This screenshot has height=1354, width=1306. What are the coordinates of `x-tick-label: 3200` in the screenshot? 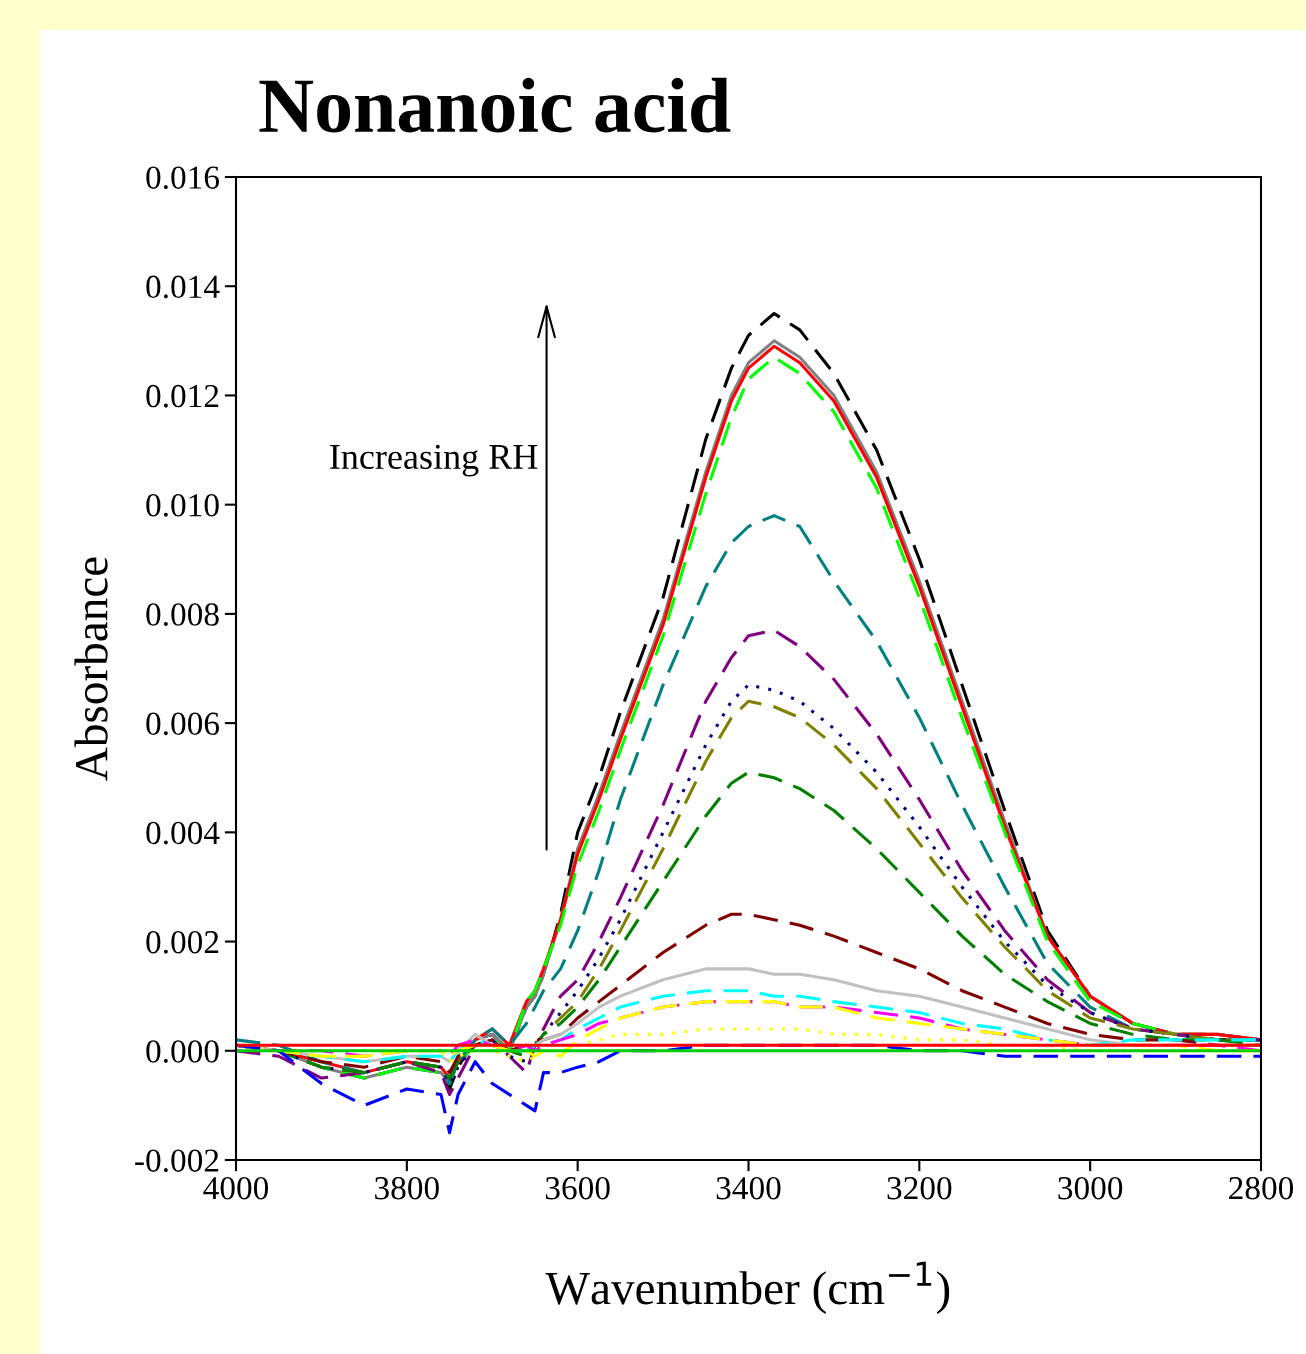 It's located at (919, 1188).